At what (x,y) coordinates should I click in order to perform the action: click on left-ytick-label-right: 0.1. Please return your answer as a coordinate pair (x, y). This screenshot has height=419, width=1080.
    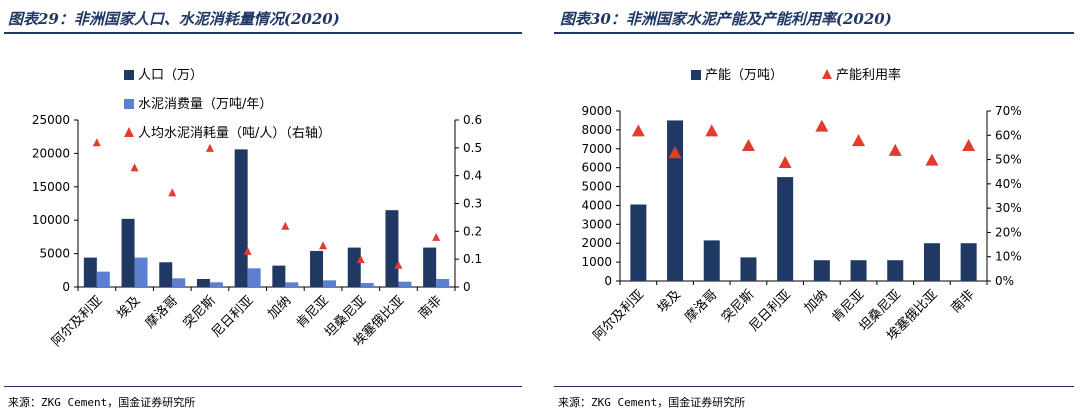
    Looking at the image, I should click on (472, 259).